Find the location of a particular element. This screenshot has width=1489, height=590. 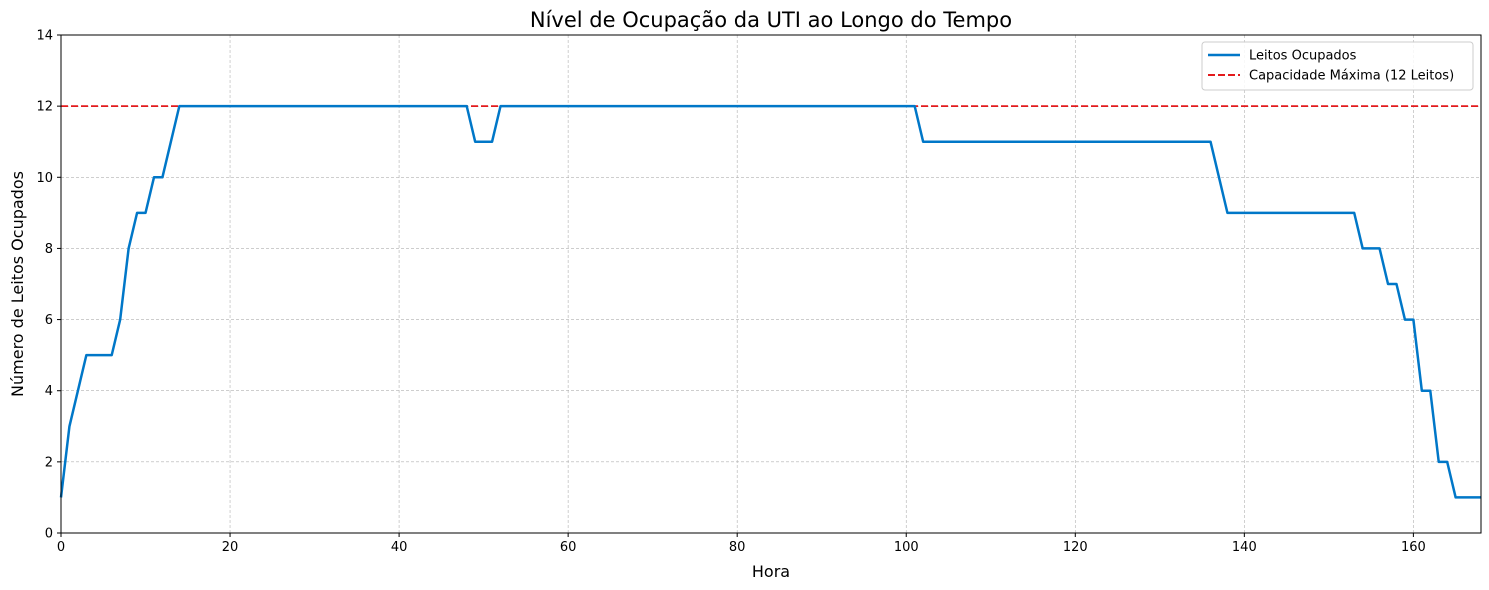

x-tick-label: 100 is located at coordinates (906, 547).